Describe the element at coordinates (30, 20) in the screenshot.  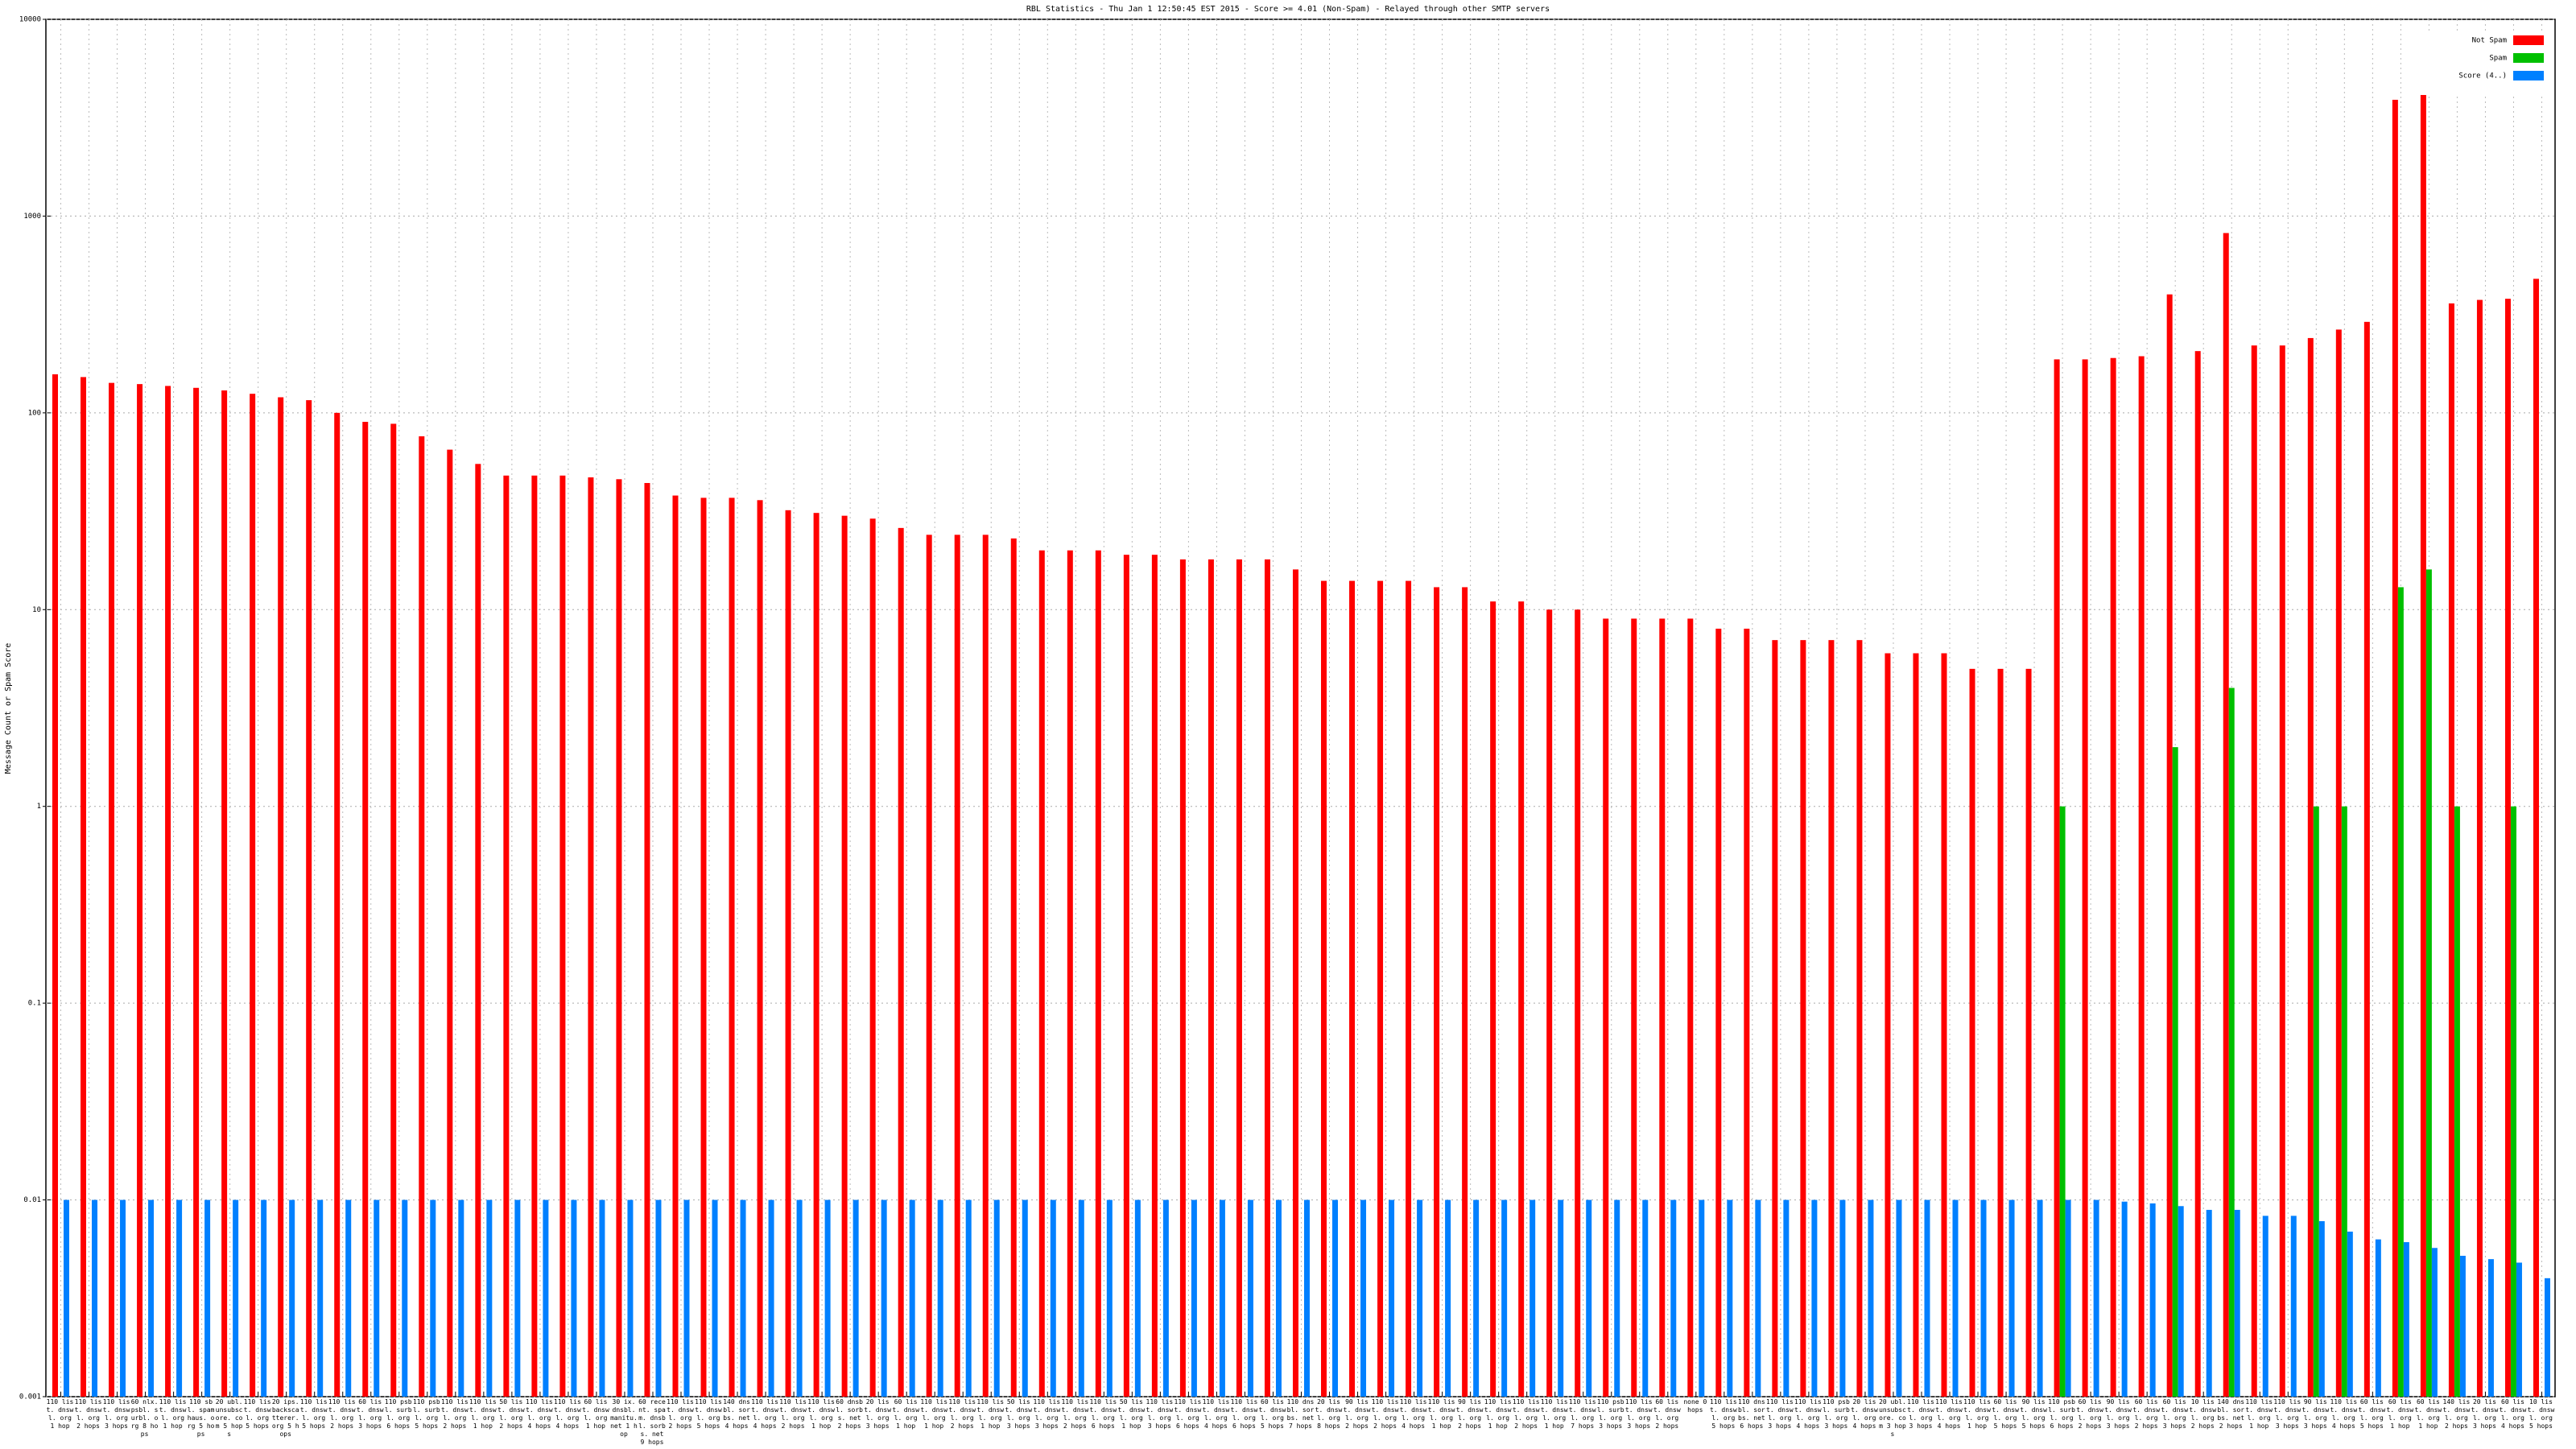
I see `y-tick-label: 10000` at that location.